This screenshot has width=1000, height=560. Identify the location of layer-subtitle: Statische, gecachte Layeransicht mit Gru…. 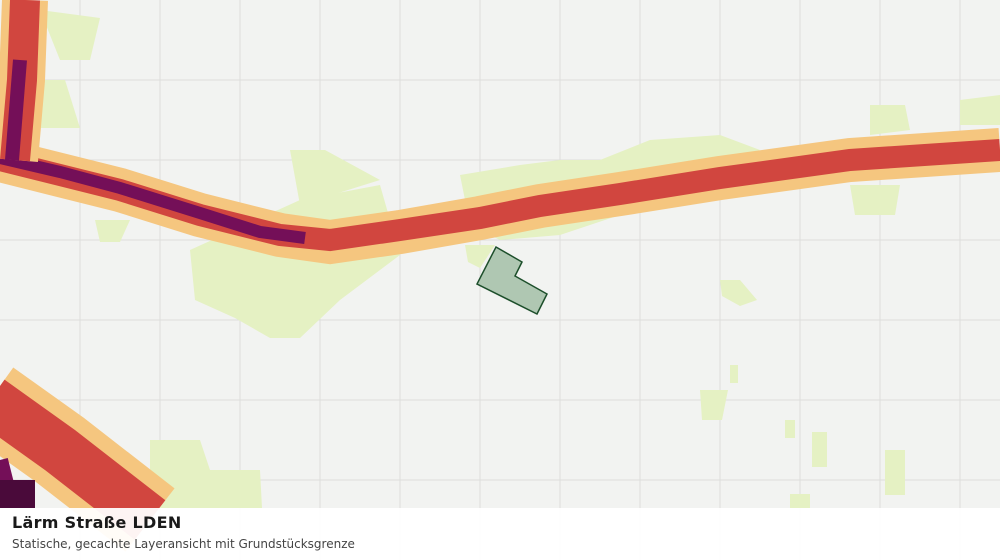
(183, 544).